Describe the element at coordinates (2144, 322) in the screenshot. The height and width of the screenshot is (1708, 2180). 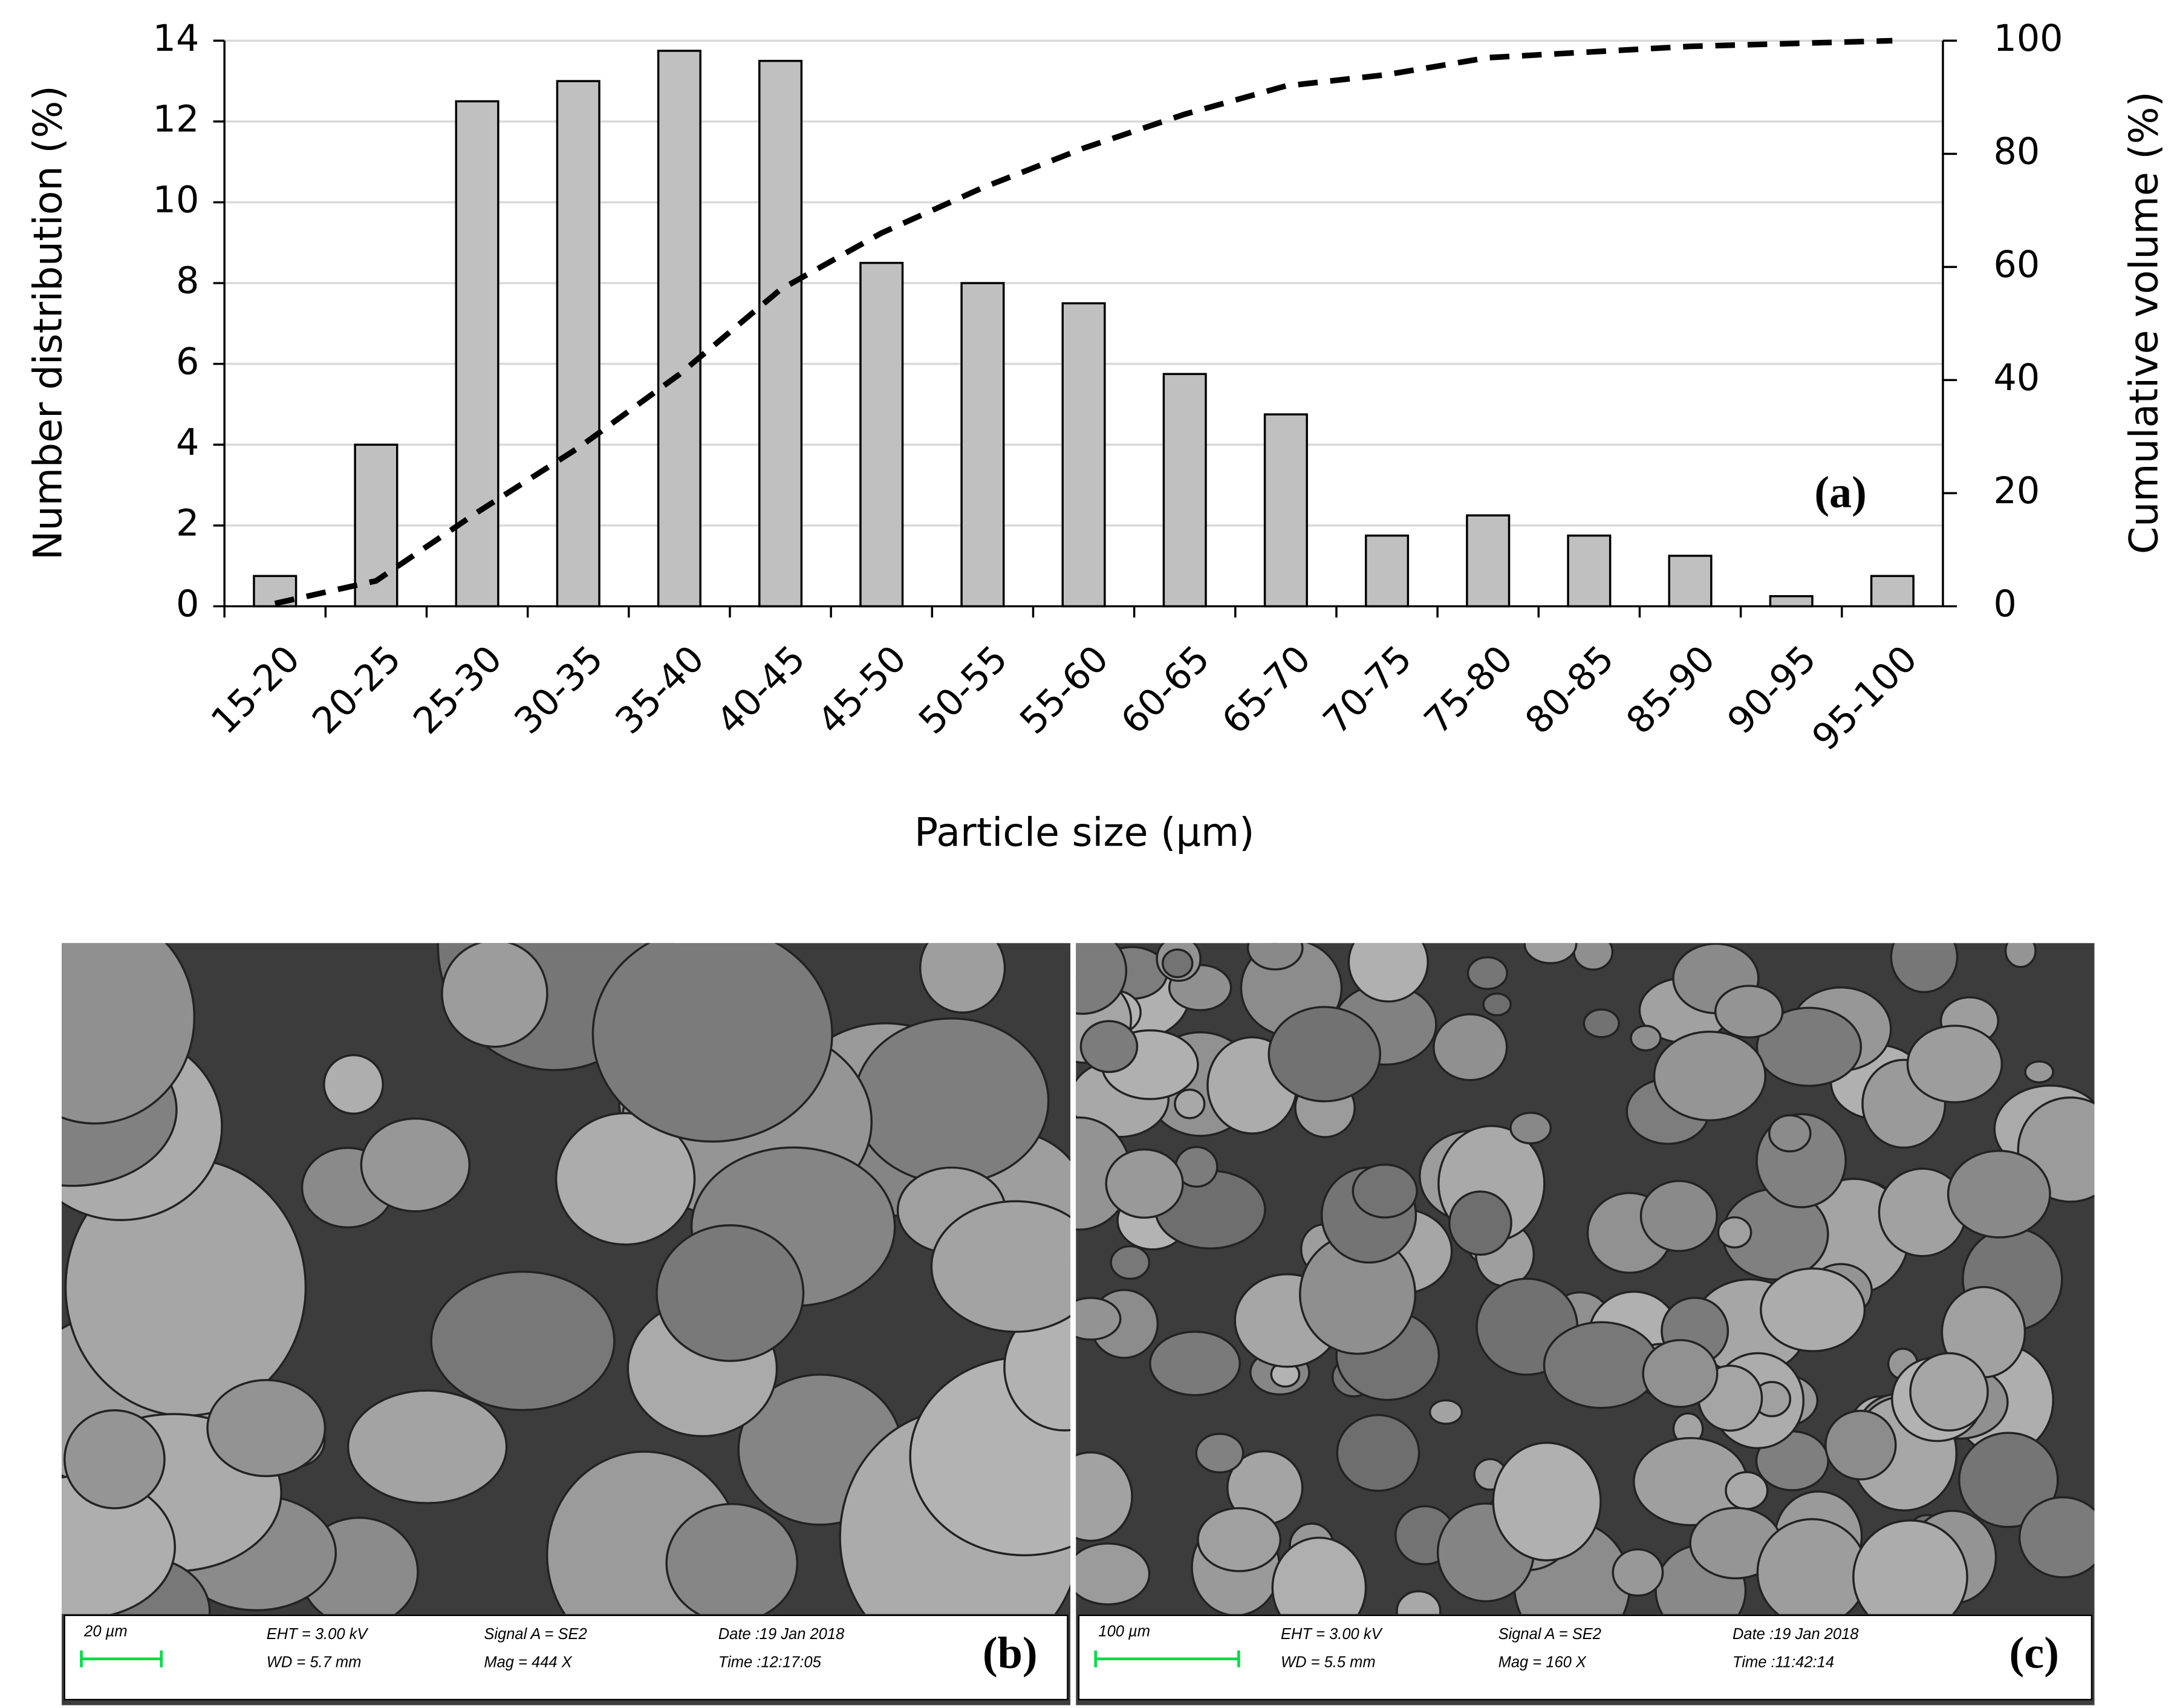
I see `y2-axis-title: Cumulative volume (%)` at that location.